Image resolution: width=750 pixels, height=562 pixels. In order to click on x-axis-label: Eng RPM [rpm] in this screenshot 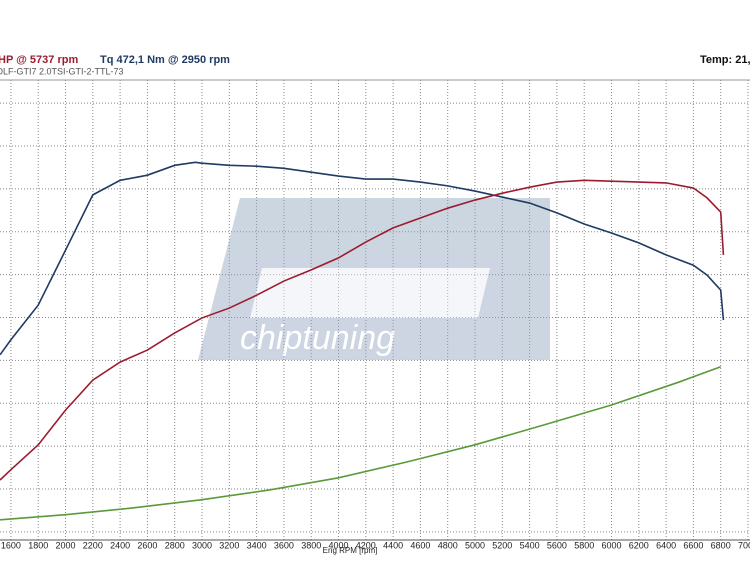, I will do `click(350, 550)`.